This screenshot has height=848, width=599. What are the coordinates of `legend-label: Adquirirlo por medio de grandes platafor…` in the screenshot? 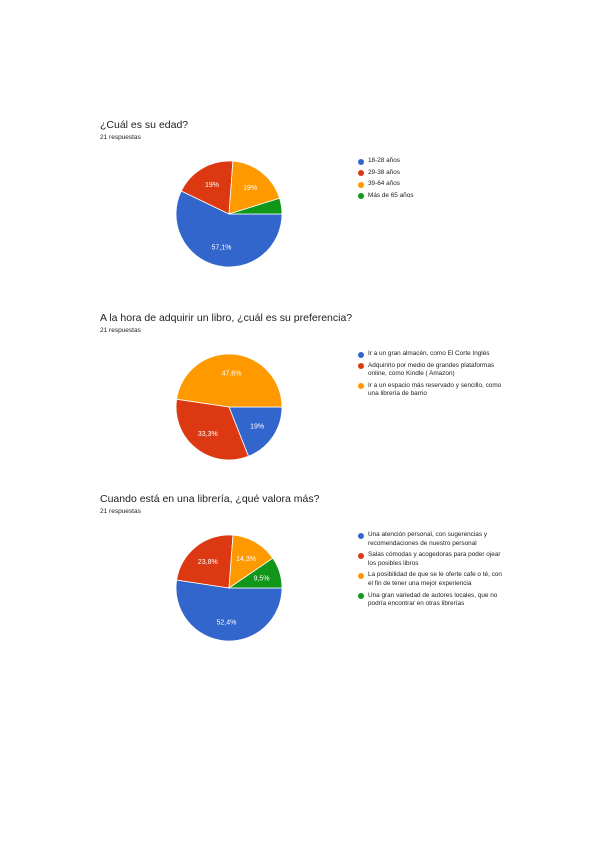 It's located at (431, 369).